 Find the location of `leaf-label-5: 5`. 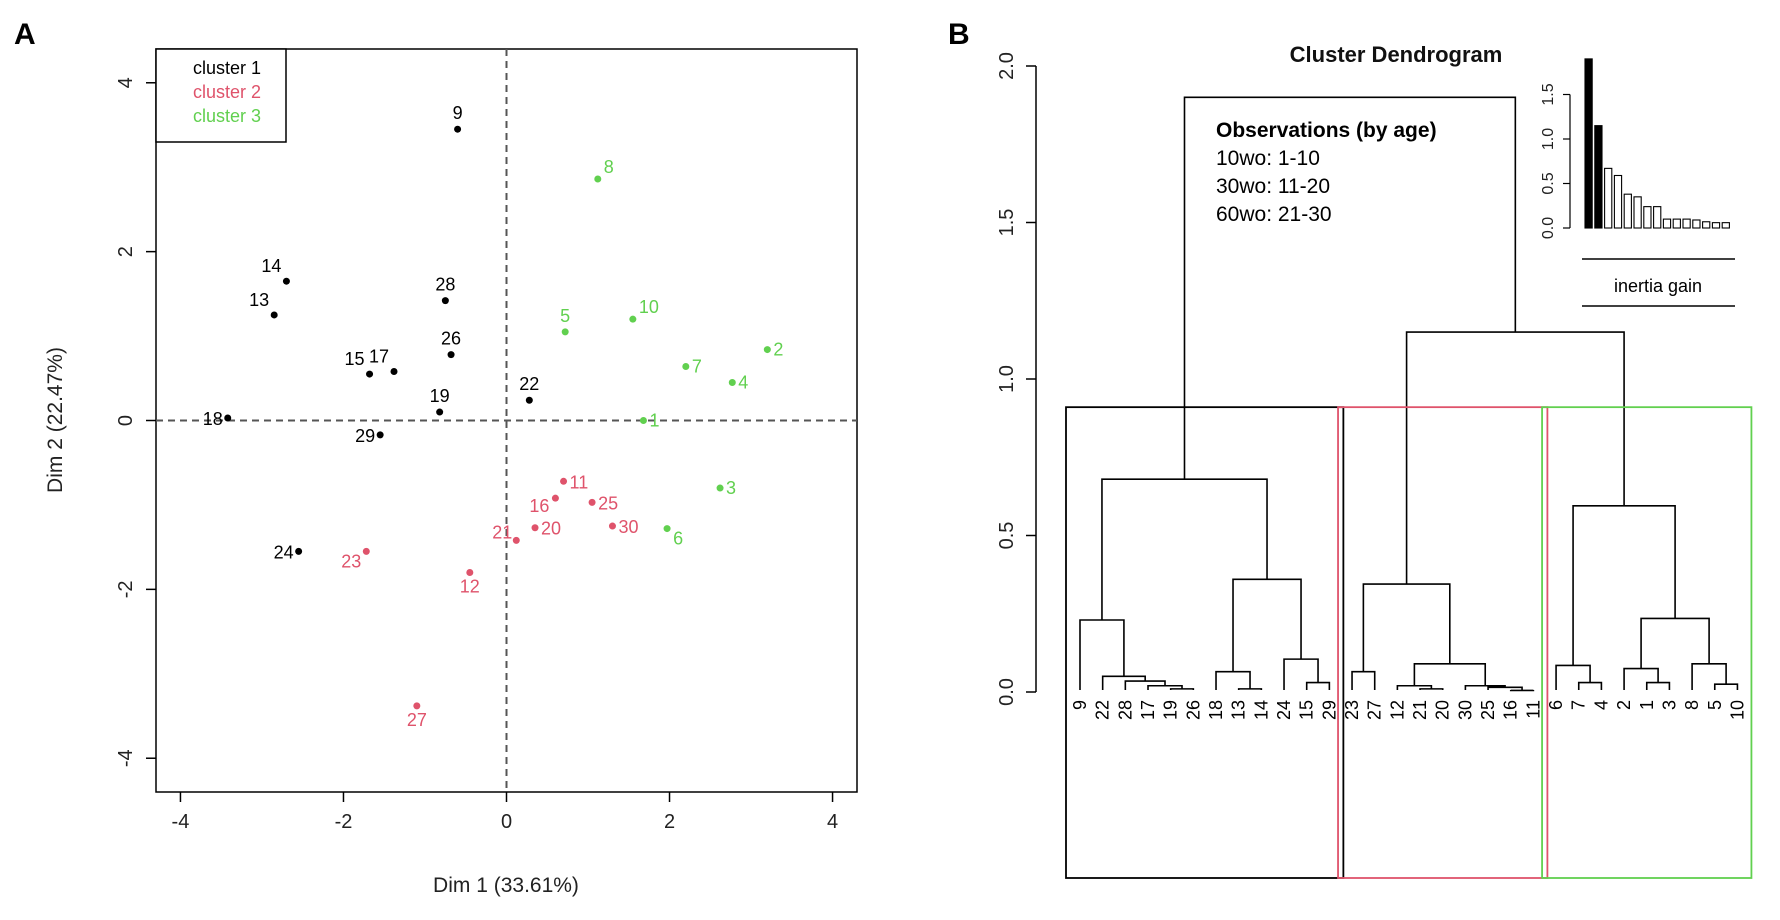

leaf-label-5: 5 is located at coordinates (1715, 705).